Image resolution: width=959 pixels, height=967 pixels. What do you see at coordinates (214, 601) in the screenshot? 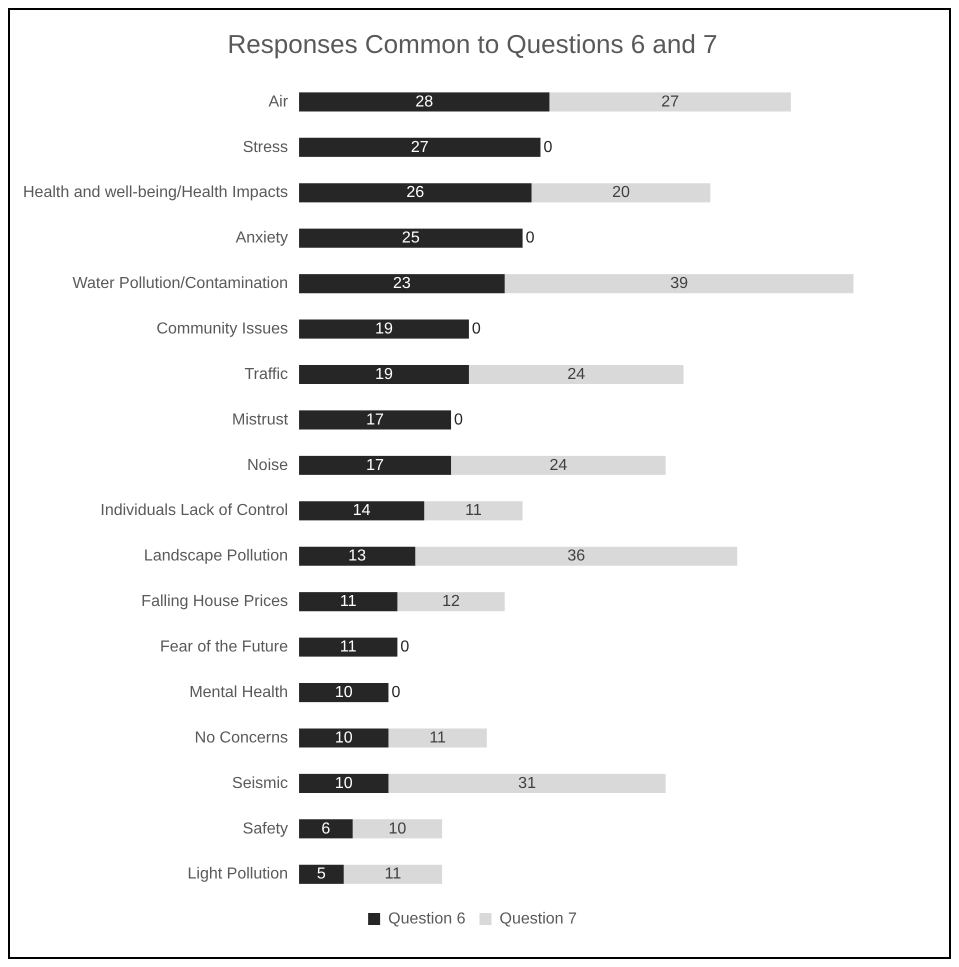
I see `y-tick-label: Falling House Prices` at bounding box center [214, 601].